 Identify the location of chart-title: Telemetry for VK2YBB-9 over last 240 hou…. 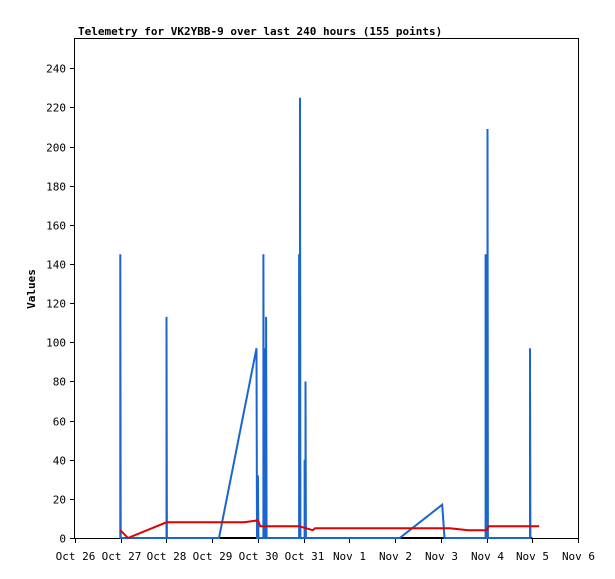
(260, 31).